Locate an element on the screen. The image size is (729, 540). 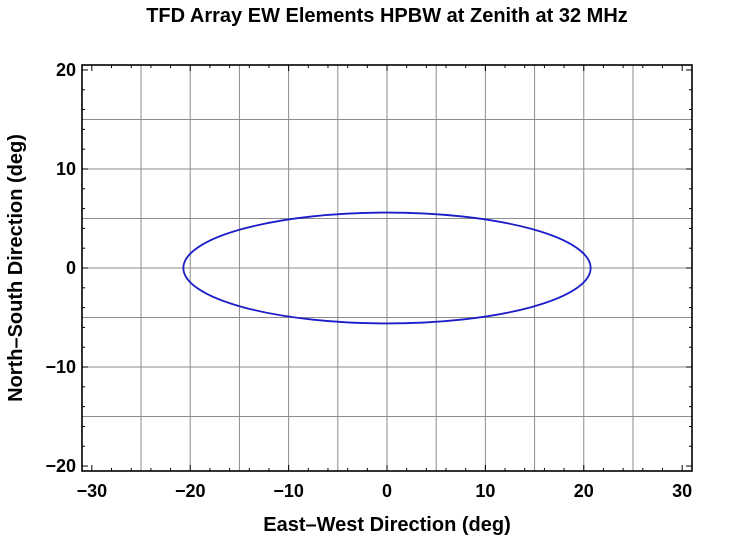
y-tick-label: 20 is located at coordinates (66, 70).